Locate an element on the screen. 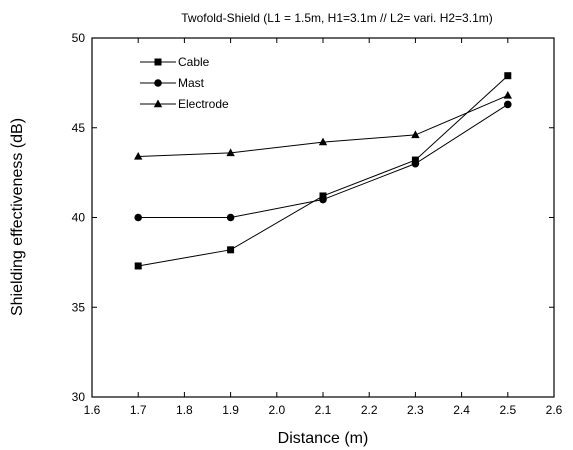 This screenshot has width=573, height=450. x-tick-label: 1.6 is located at coordinates (92, 410).